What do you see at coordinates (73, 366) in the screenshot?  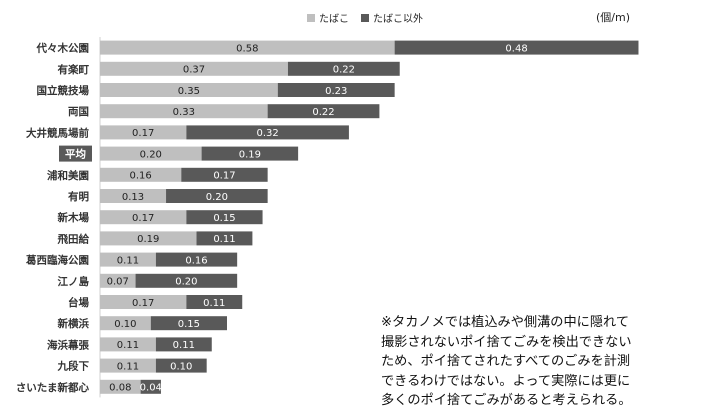 I see `category-label: 九段下` at bounding box center [73, 366].